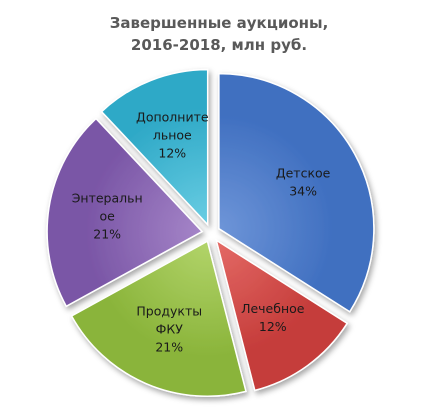 Image resolution: width=432 pixels, height=416 pixels. What do you see at coordinates (172, 152) in the screenshot?
I see `slice-value-label-5: 12%` at bounding box center [172, 152].